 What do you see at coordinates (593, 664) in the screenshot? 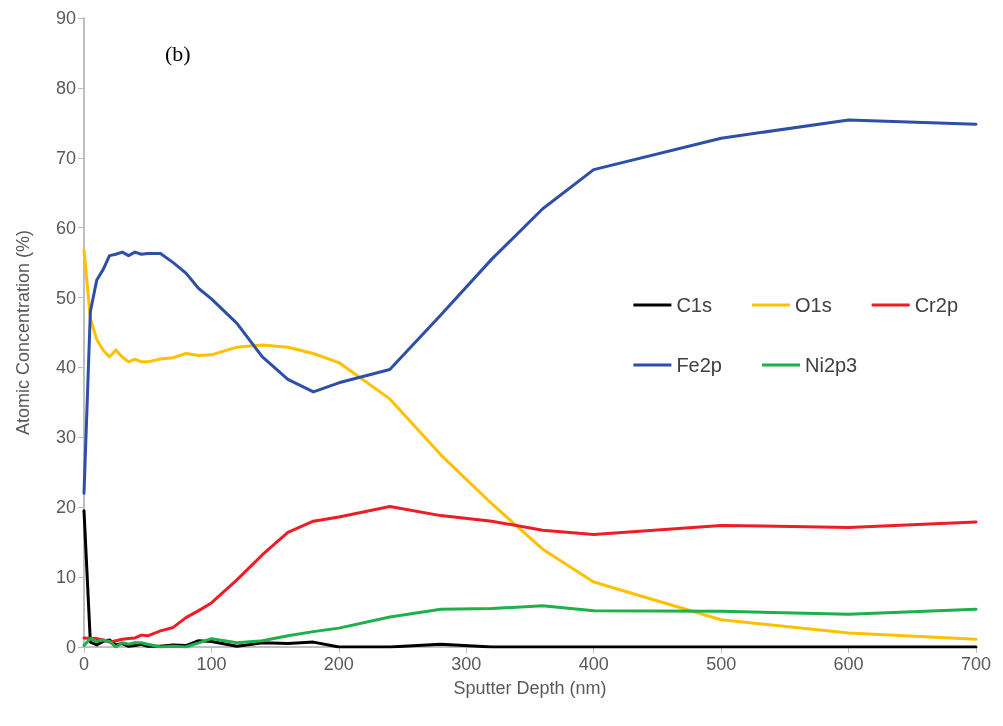
I see `x-tick-label: 400` at bounding box center [593, 664].